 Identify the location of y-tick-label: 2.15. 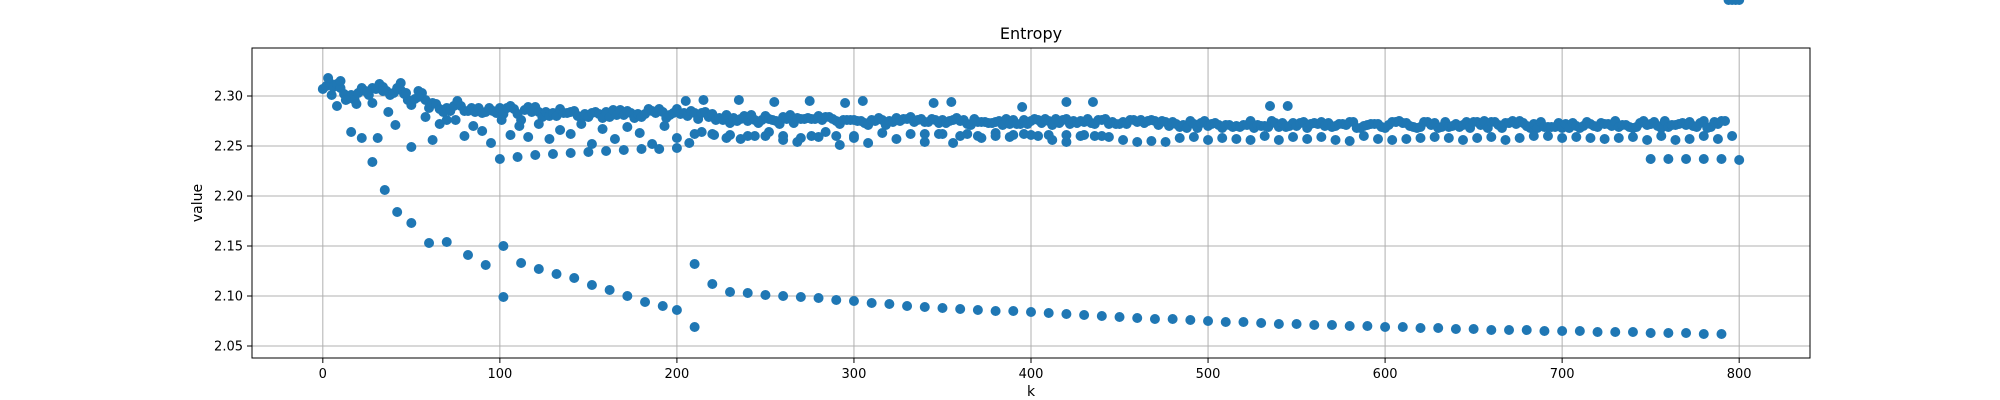
(228, 247).